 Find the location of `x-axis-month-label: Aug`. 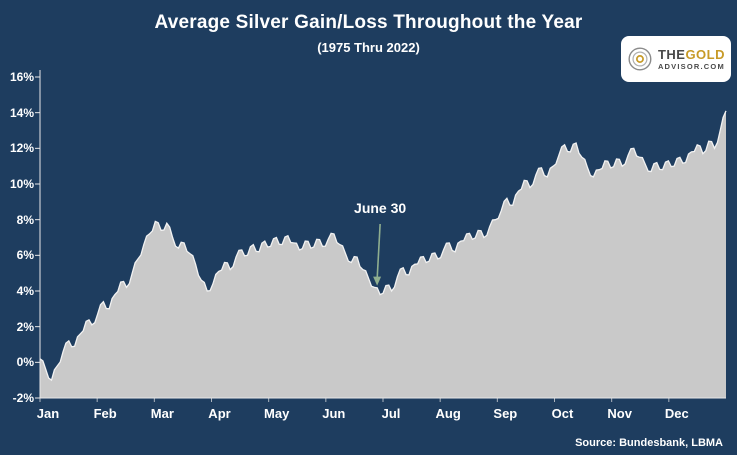

x-axis-month-label: Aug is located at coordinates (448, 413).